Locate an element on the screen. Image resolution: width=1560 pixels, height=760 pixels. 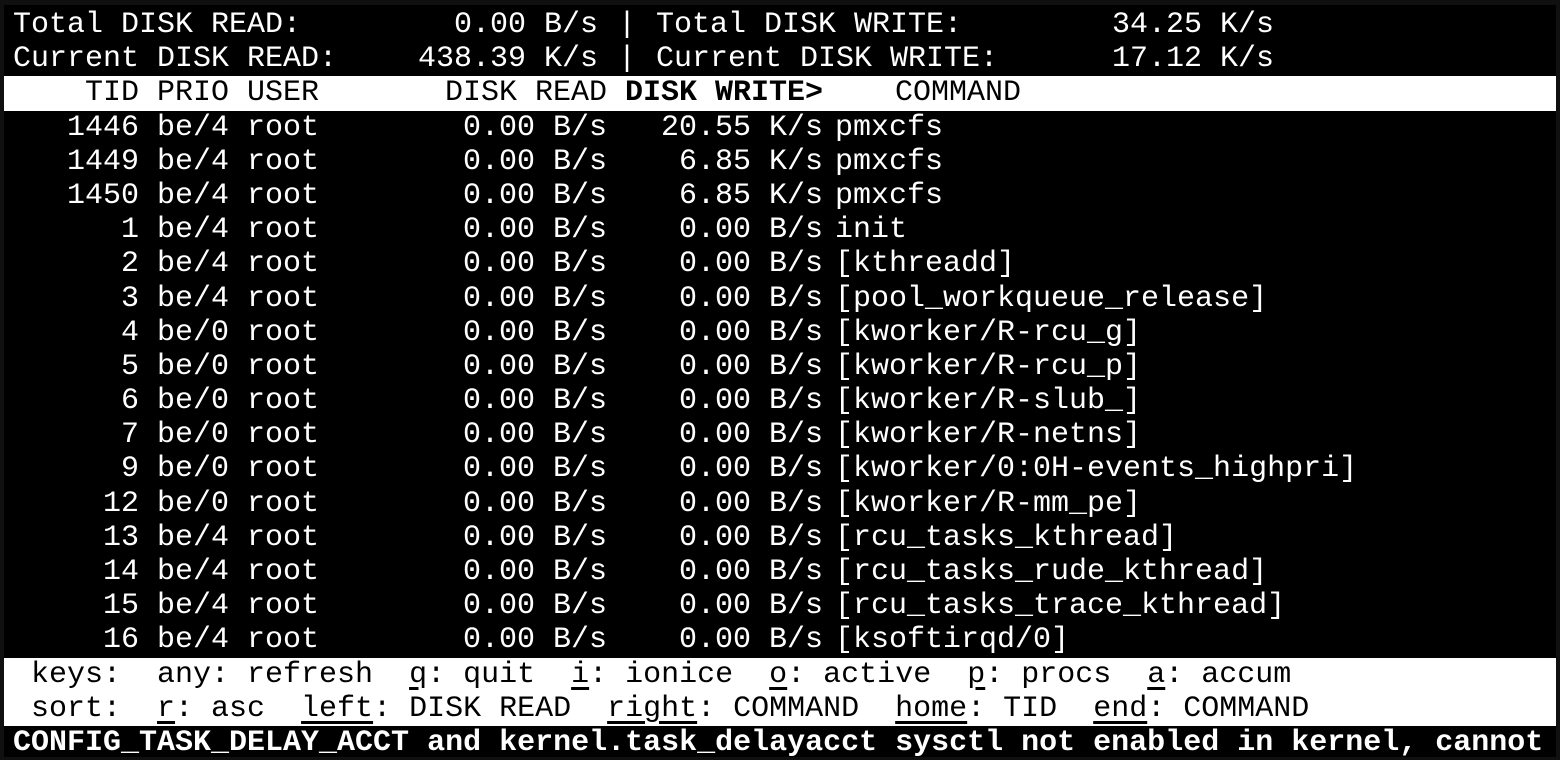
cell-tid: 9 is located at coordinates (129, 469).